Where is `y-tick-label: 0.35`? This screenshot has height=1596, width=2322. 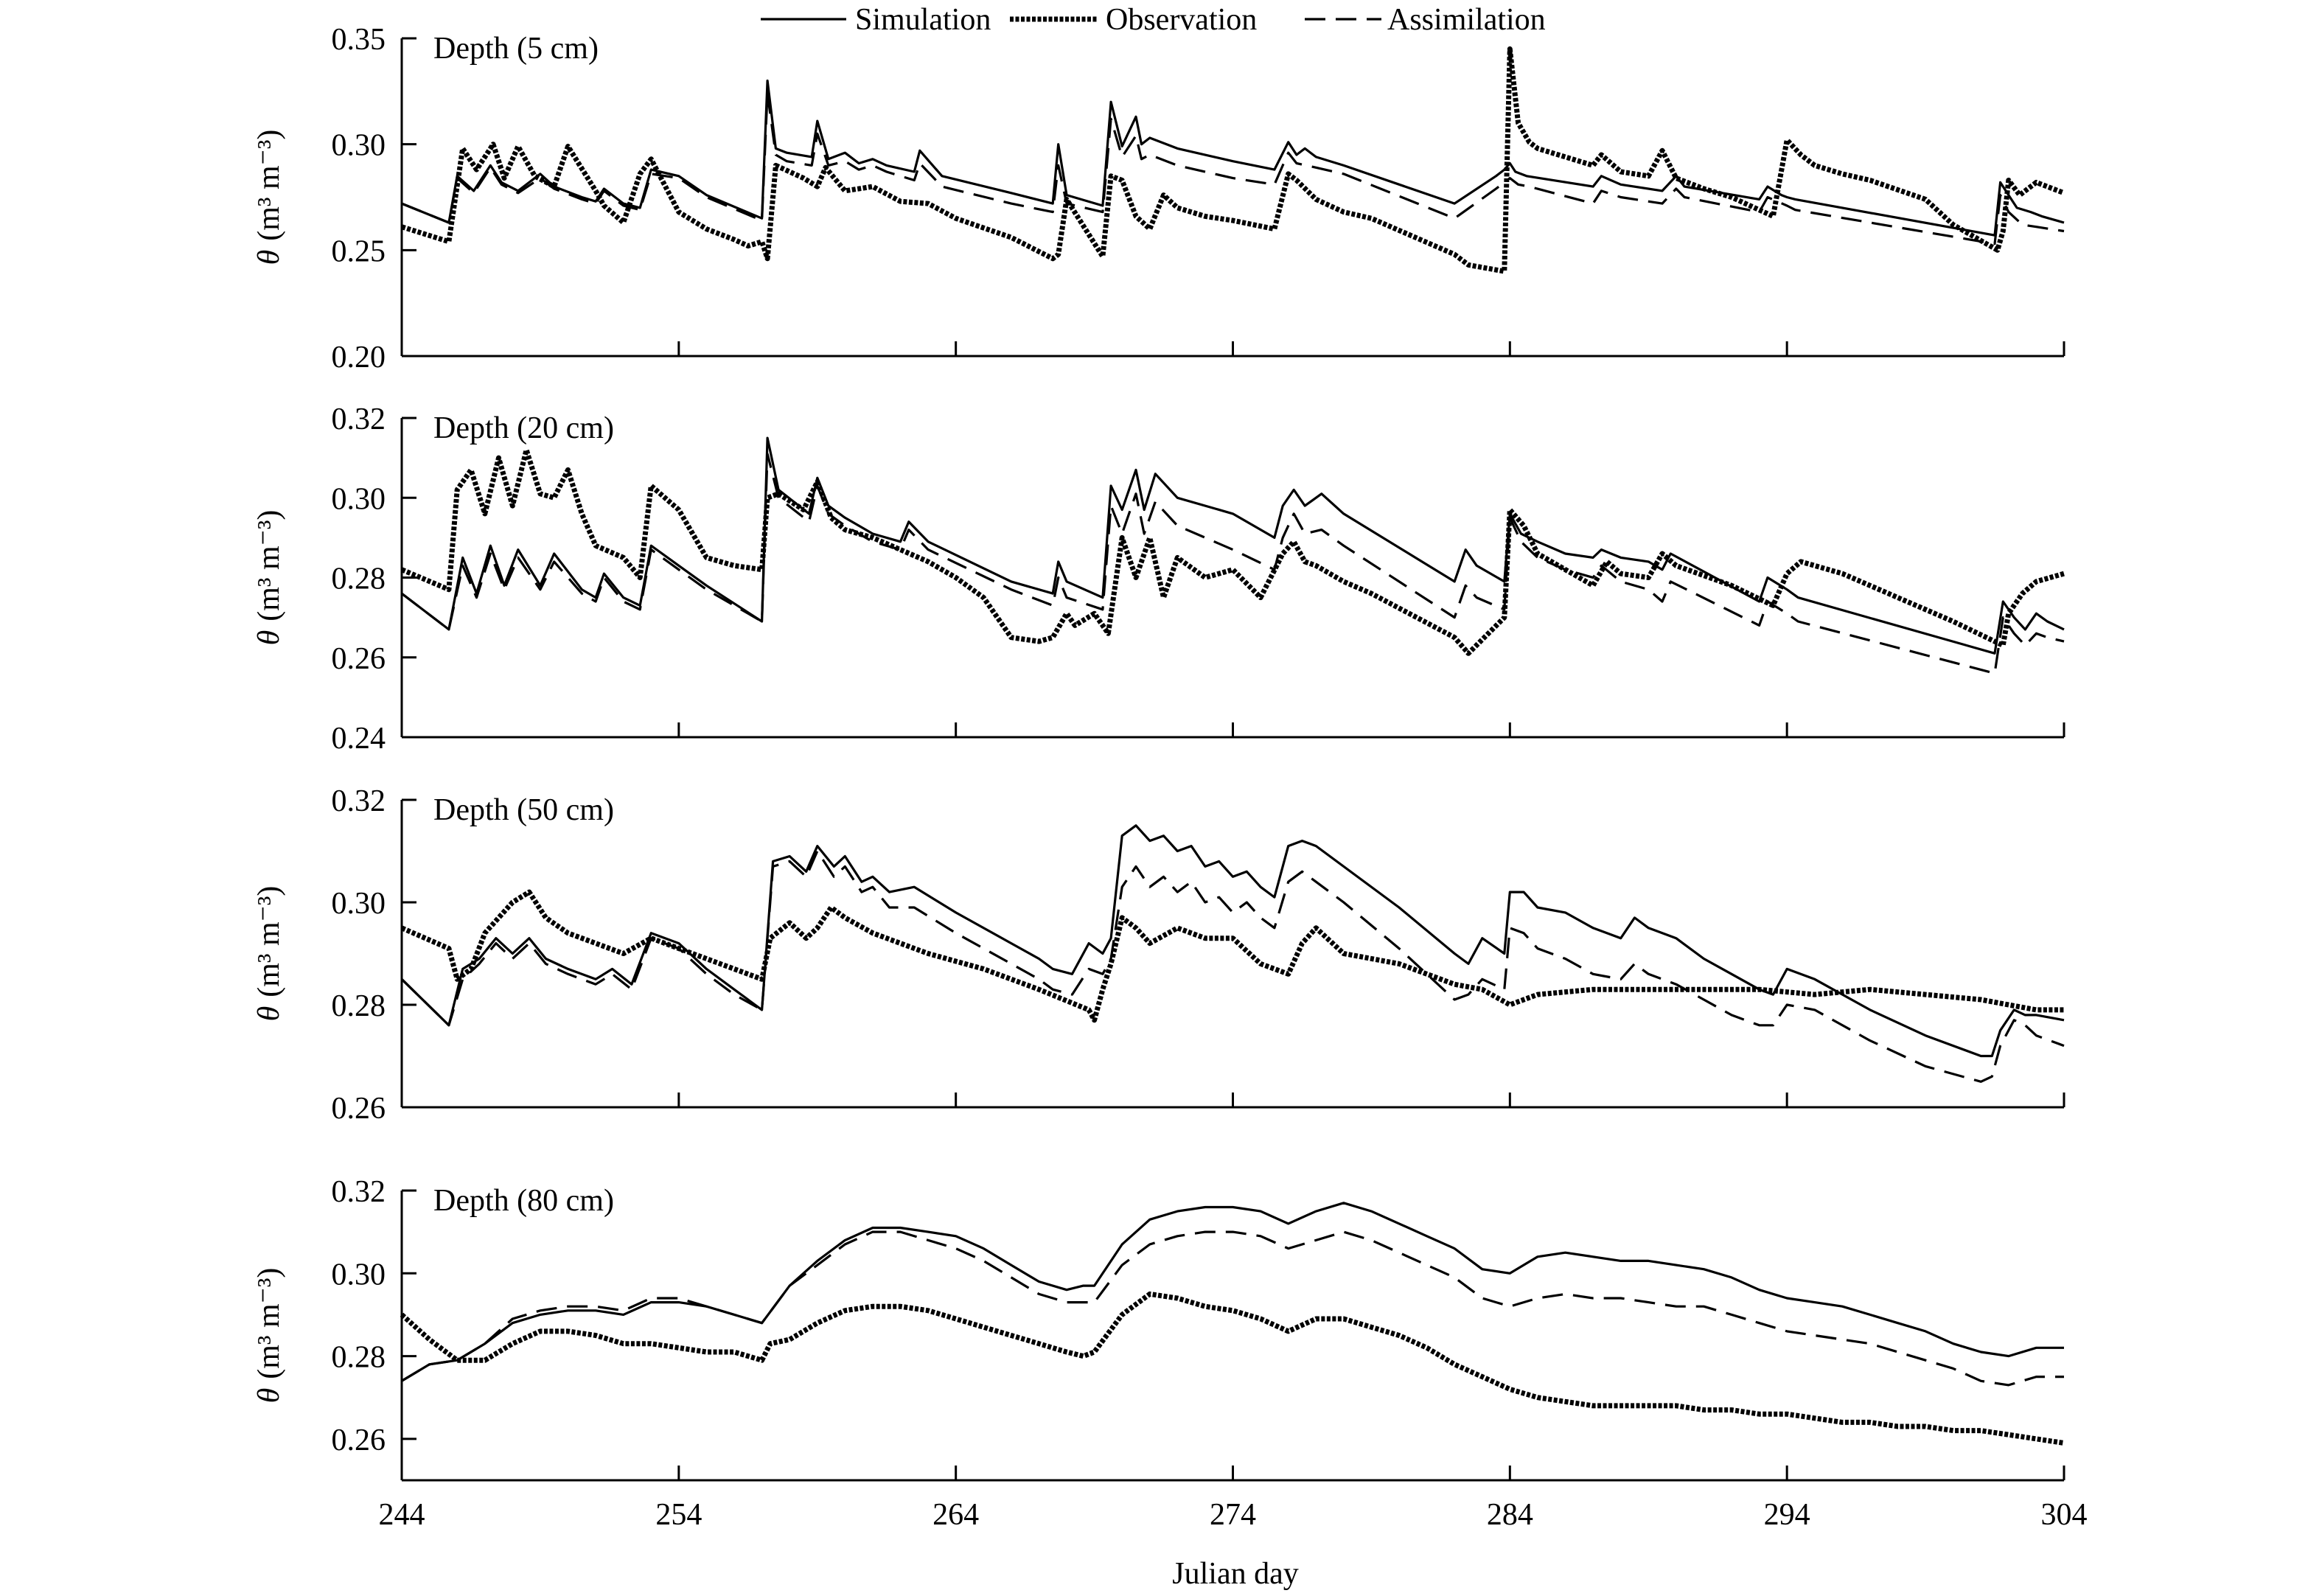 y-tick-label: 0.35 is located at coordinates (359, 40).